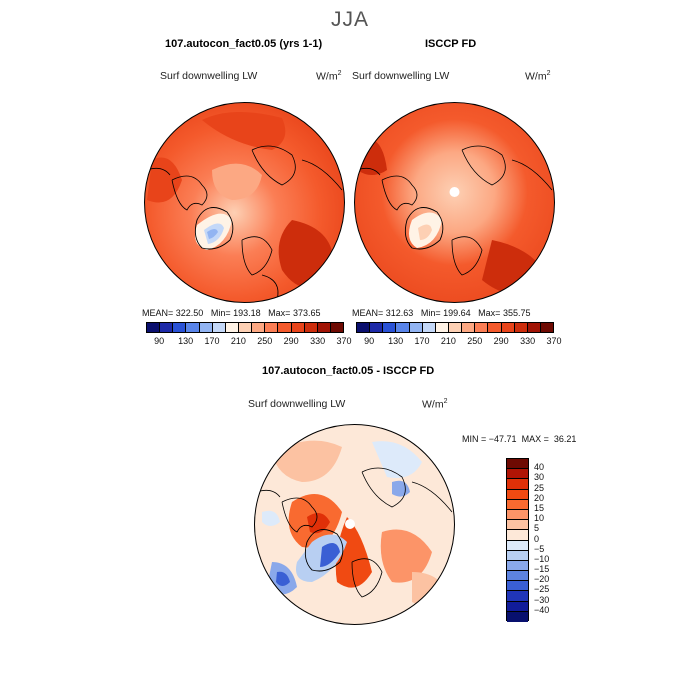  I want to click on polar-map-diff, so click(354, 524).